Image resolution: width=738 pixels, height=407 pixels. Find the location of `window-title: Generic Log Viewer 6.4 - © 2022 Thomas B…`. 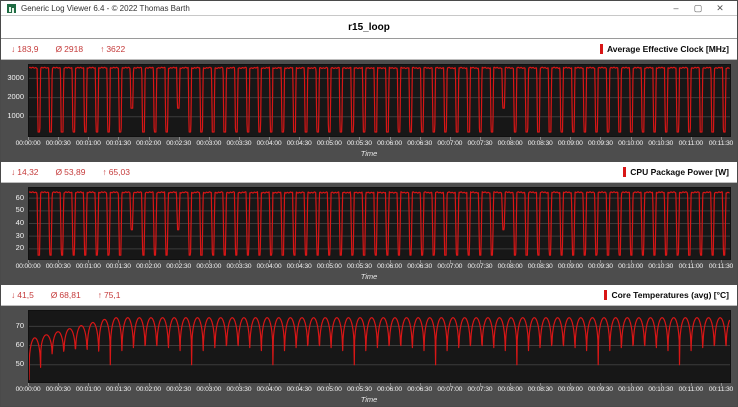

window-title: Generic Log Viewer 6.4 - © 2022 Thomas B… is located at coordinates (105, 8).